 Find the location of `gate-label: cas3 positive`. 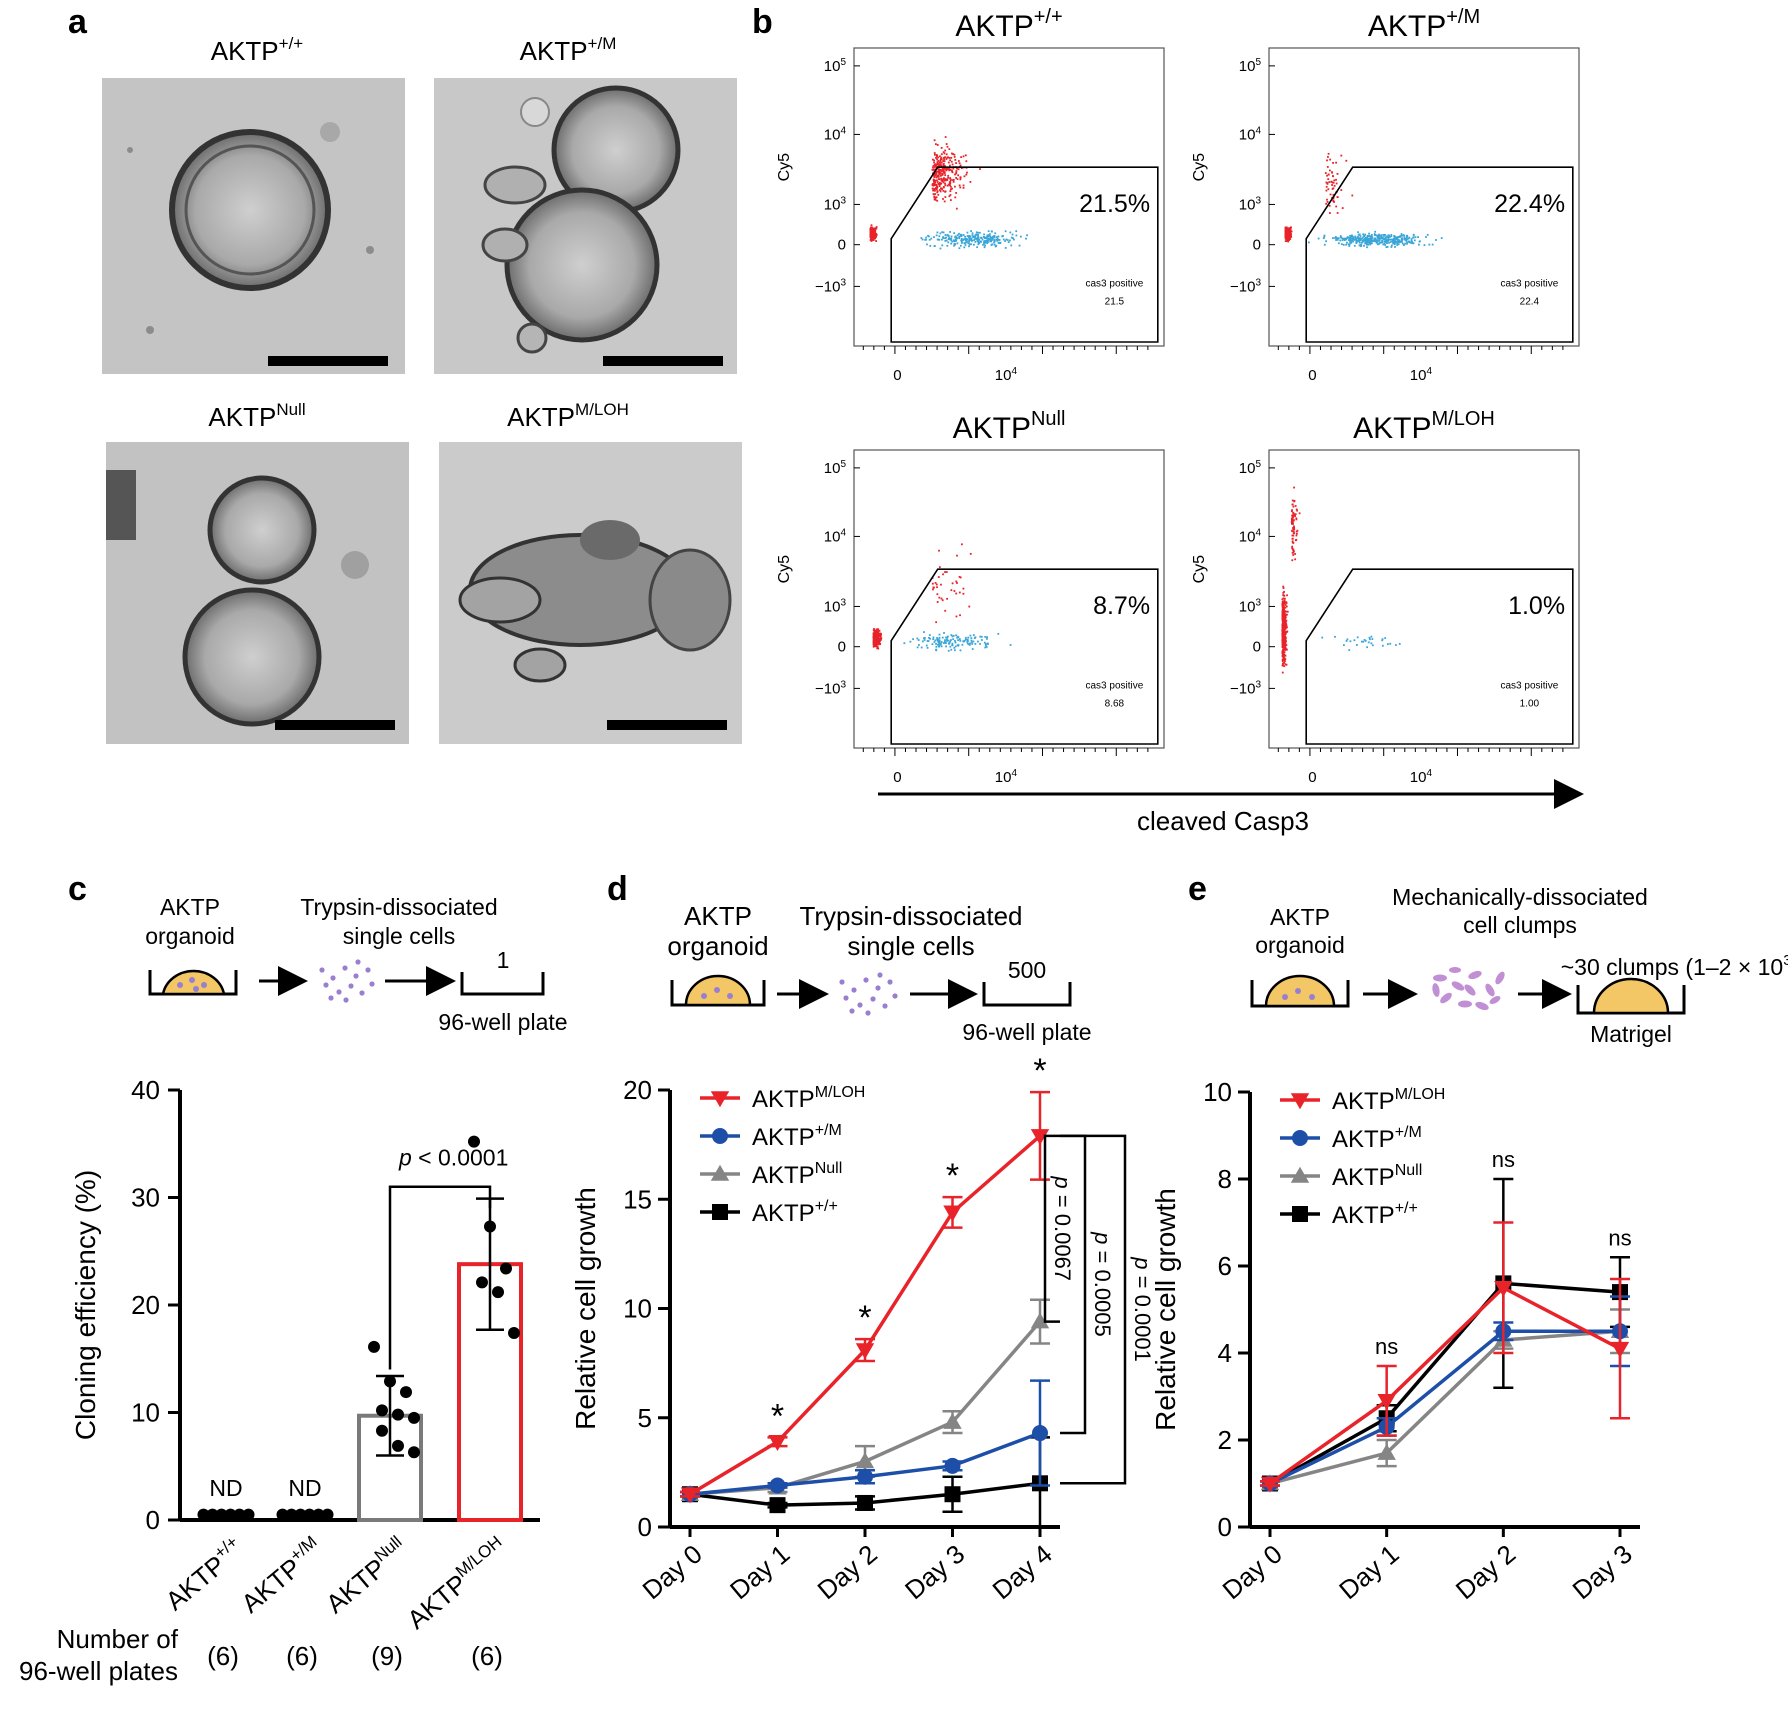

gate-label: cas3 positive is located at coordinates (1114, 685).